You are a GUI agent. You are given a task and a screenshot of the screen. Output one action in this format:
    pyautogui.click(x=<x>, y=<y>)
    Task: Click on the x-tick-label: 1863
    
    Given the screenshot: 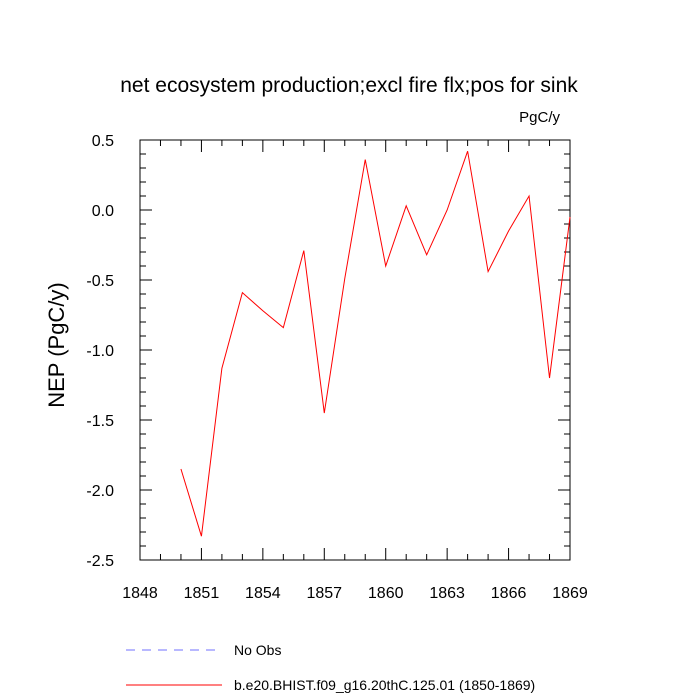 What is the action you would take?
    pyautogui.click(x=447, y=593)
    